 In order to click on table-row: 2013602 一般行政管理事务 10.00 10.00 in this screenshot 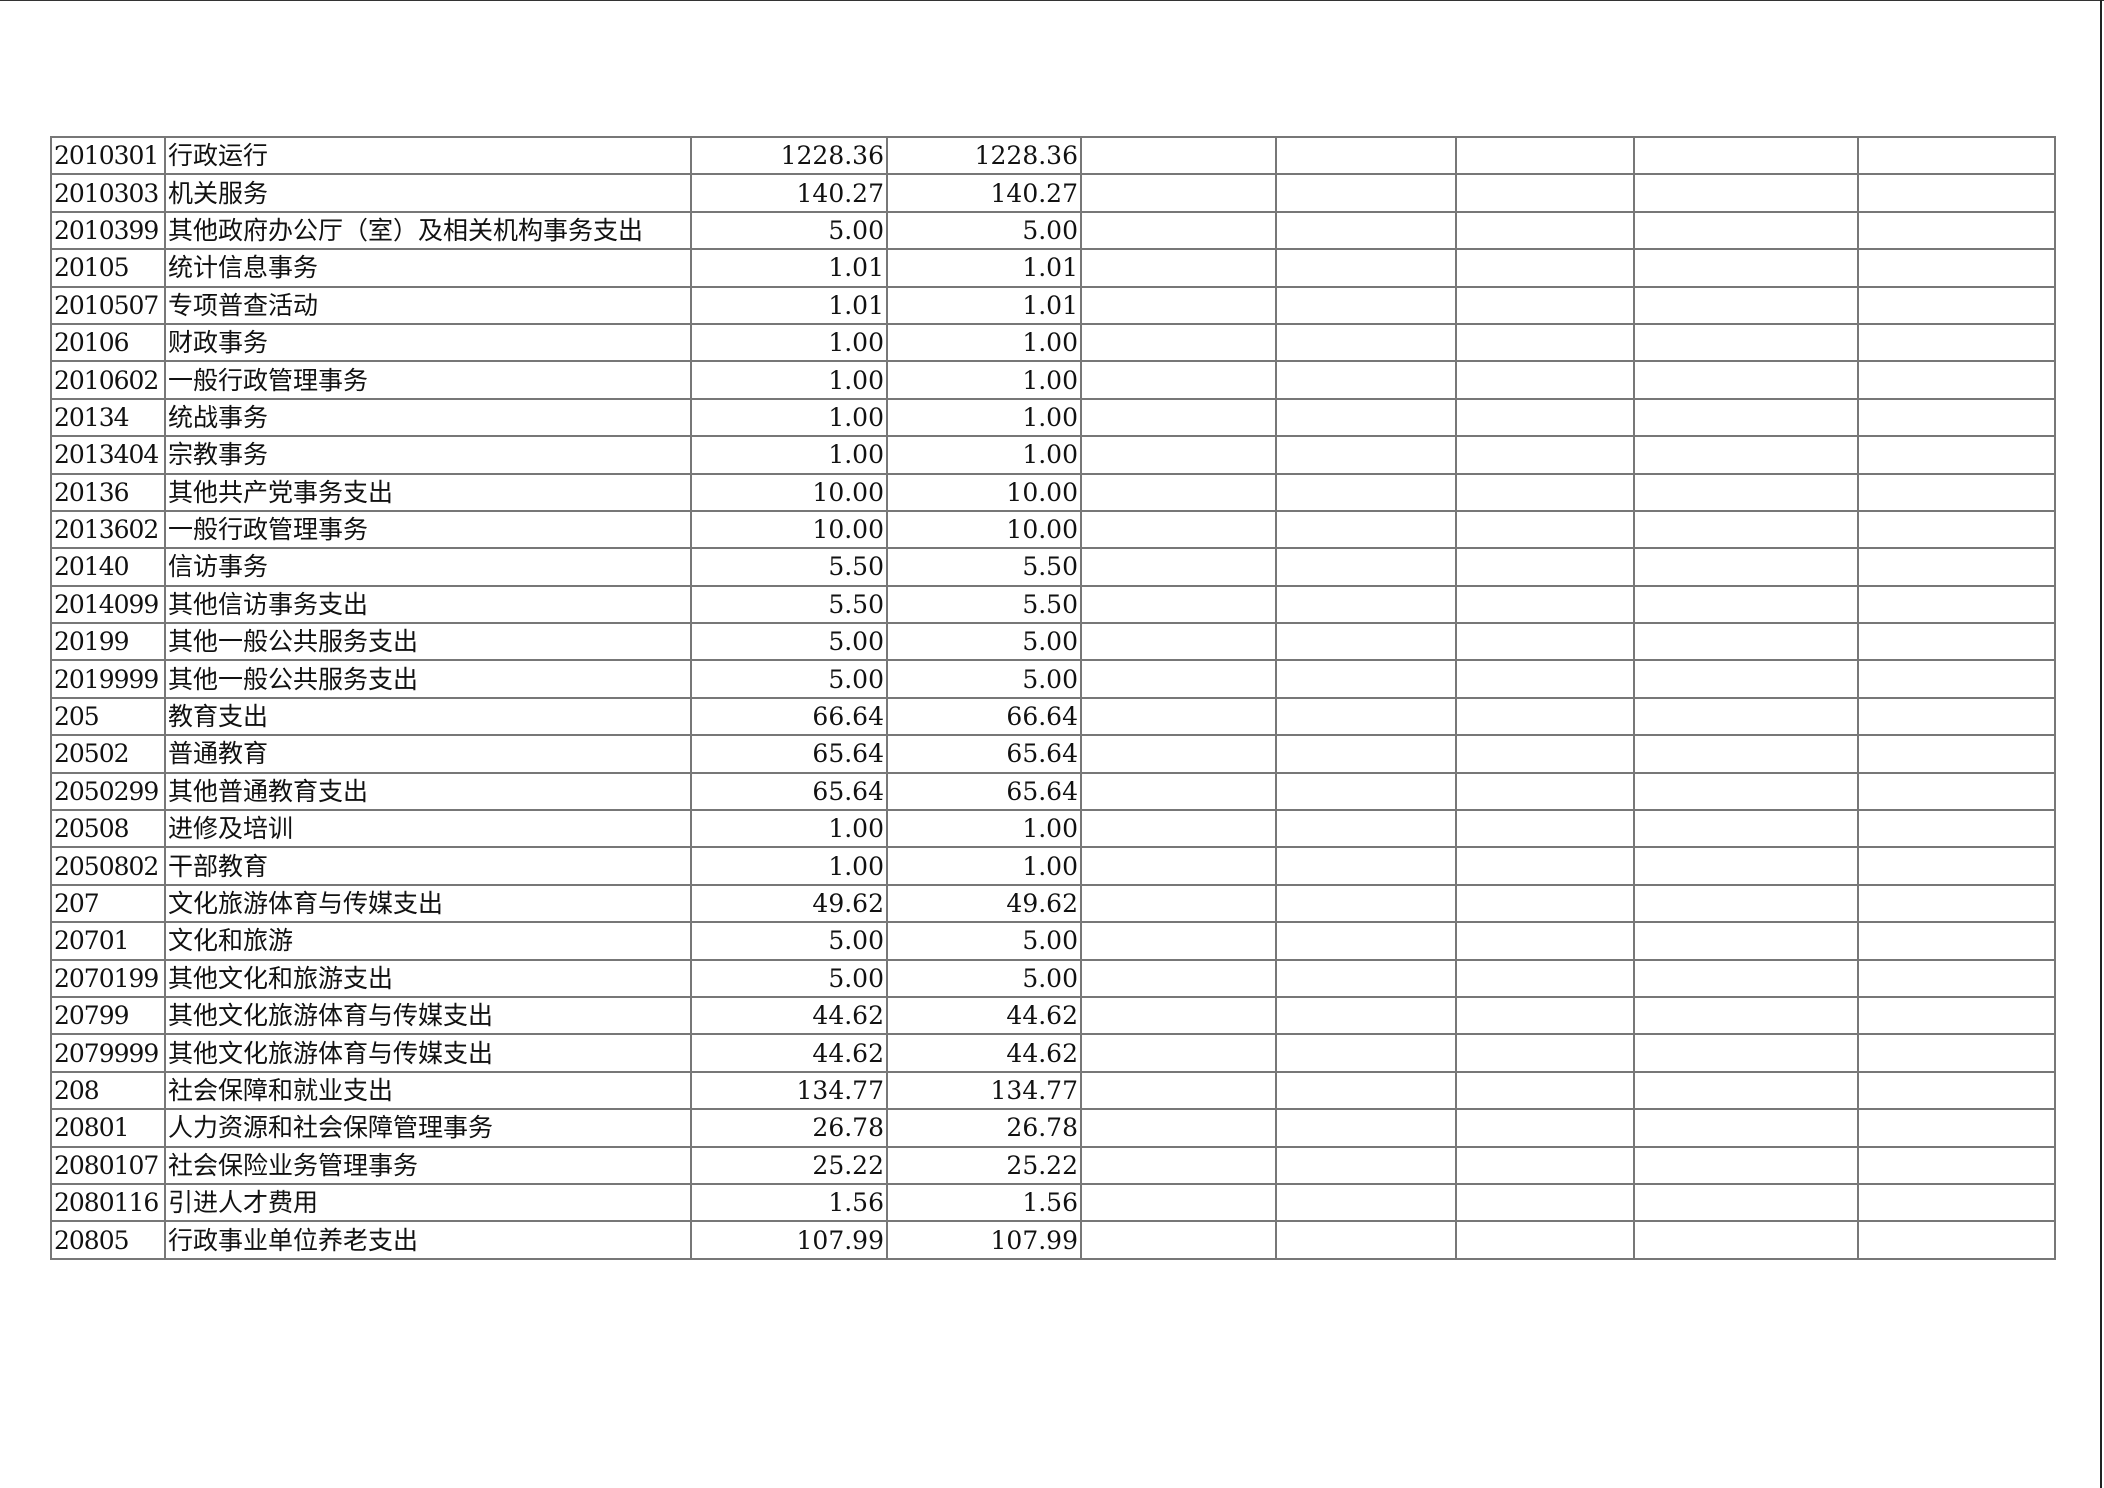, I will do `click(1053, 529)`.